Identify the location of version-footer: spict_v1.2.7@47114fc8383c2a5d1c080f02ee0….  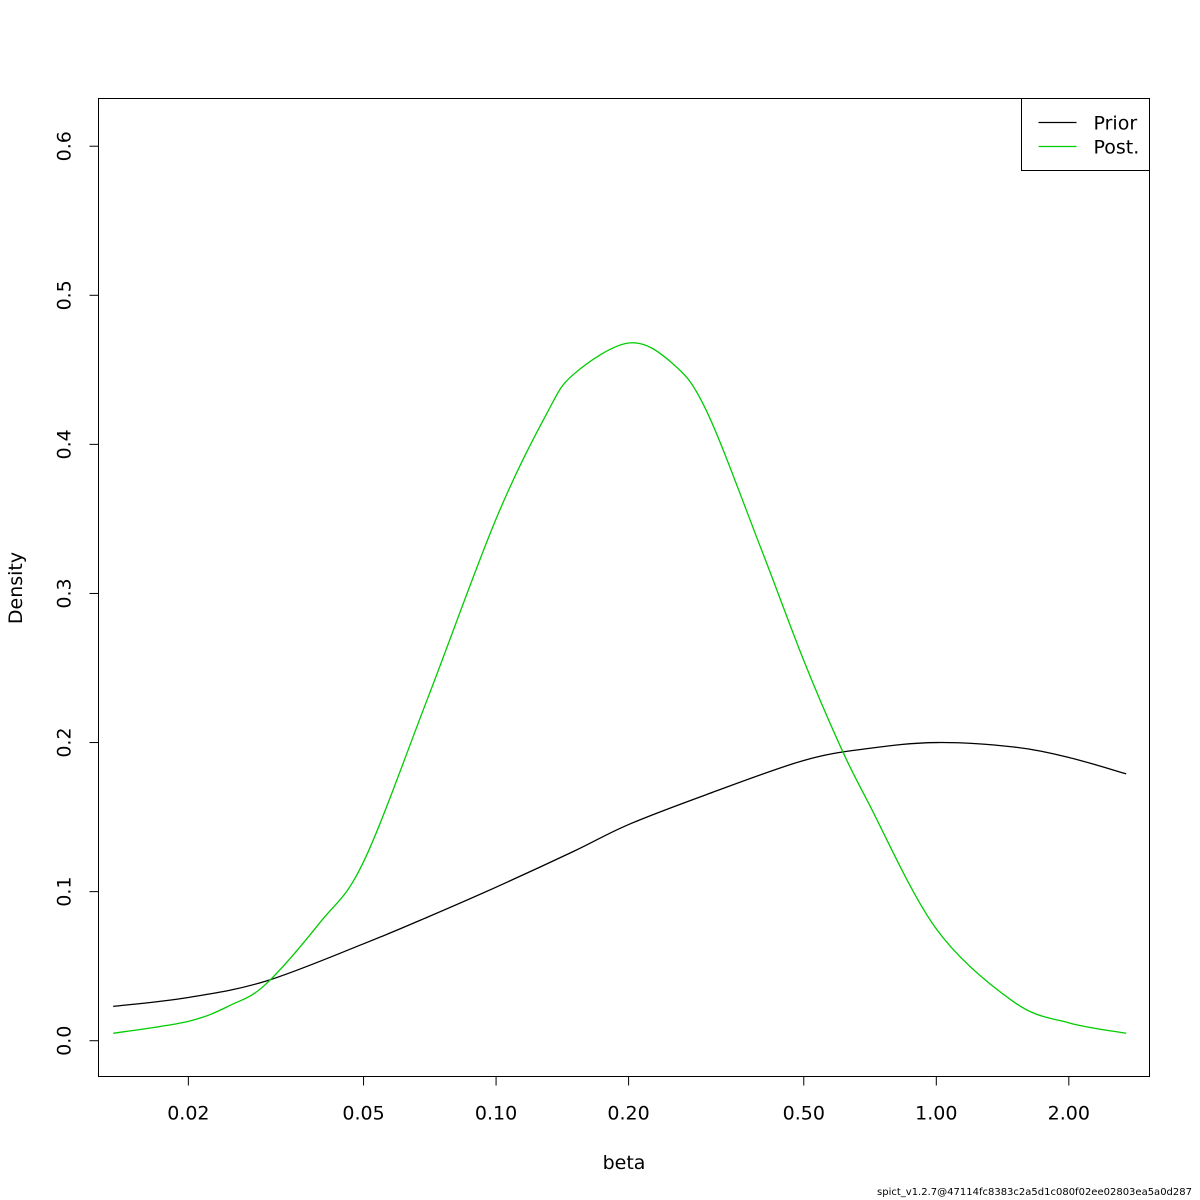
(1034, 1192).